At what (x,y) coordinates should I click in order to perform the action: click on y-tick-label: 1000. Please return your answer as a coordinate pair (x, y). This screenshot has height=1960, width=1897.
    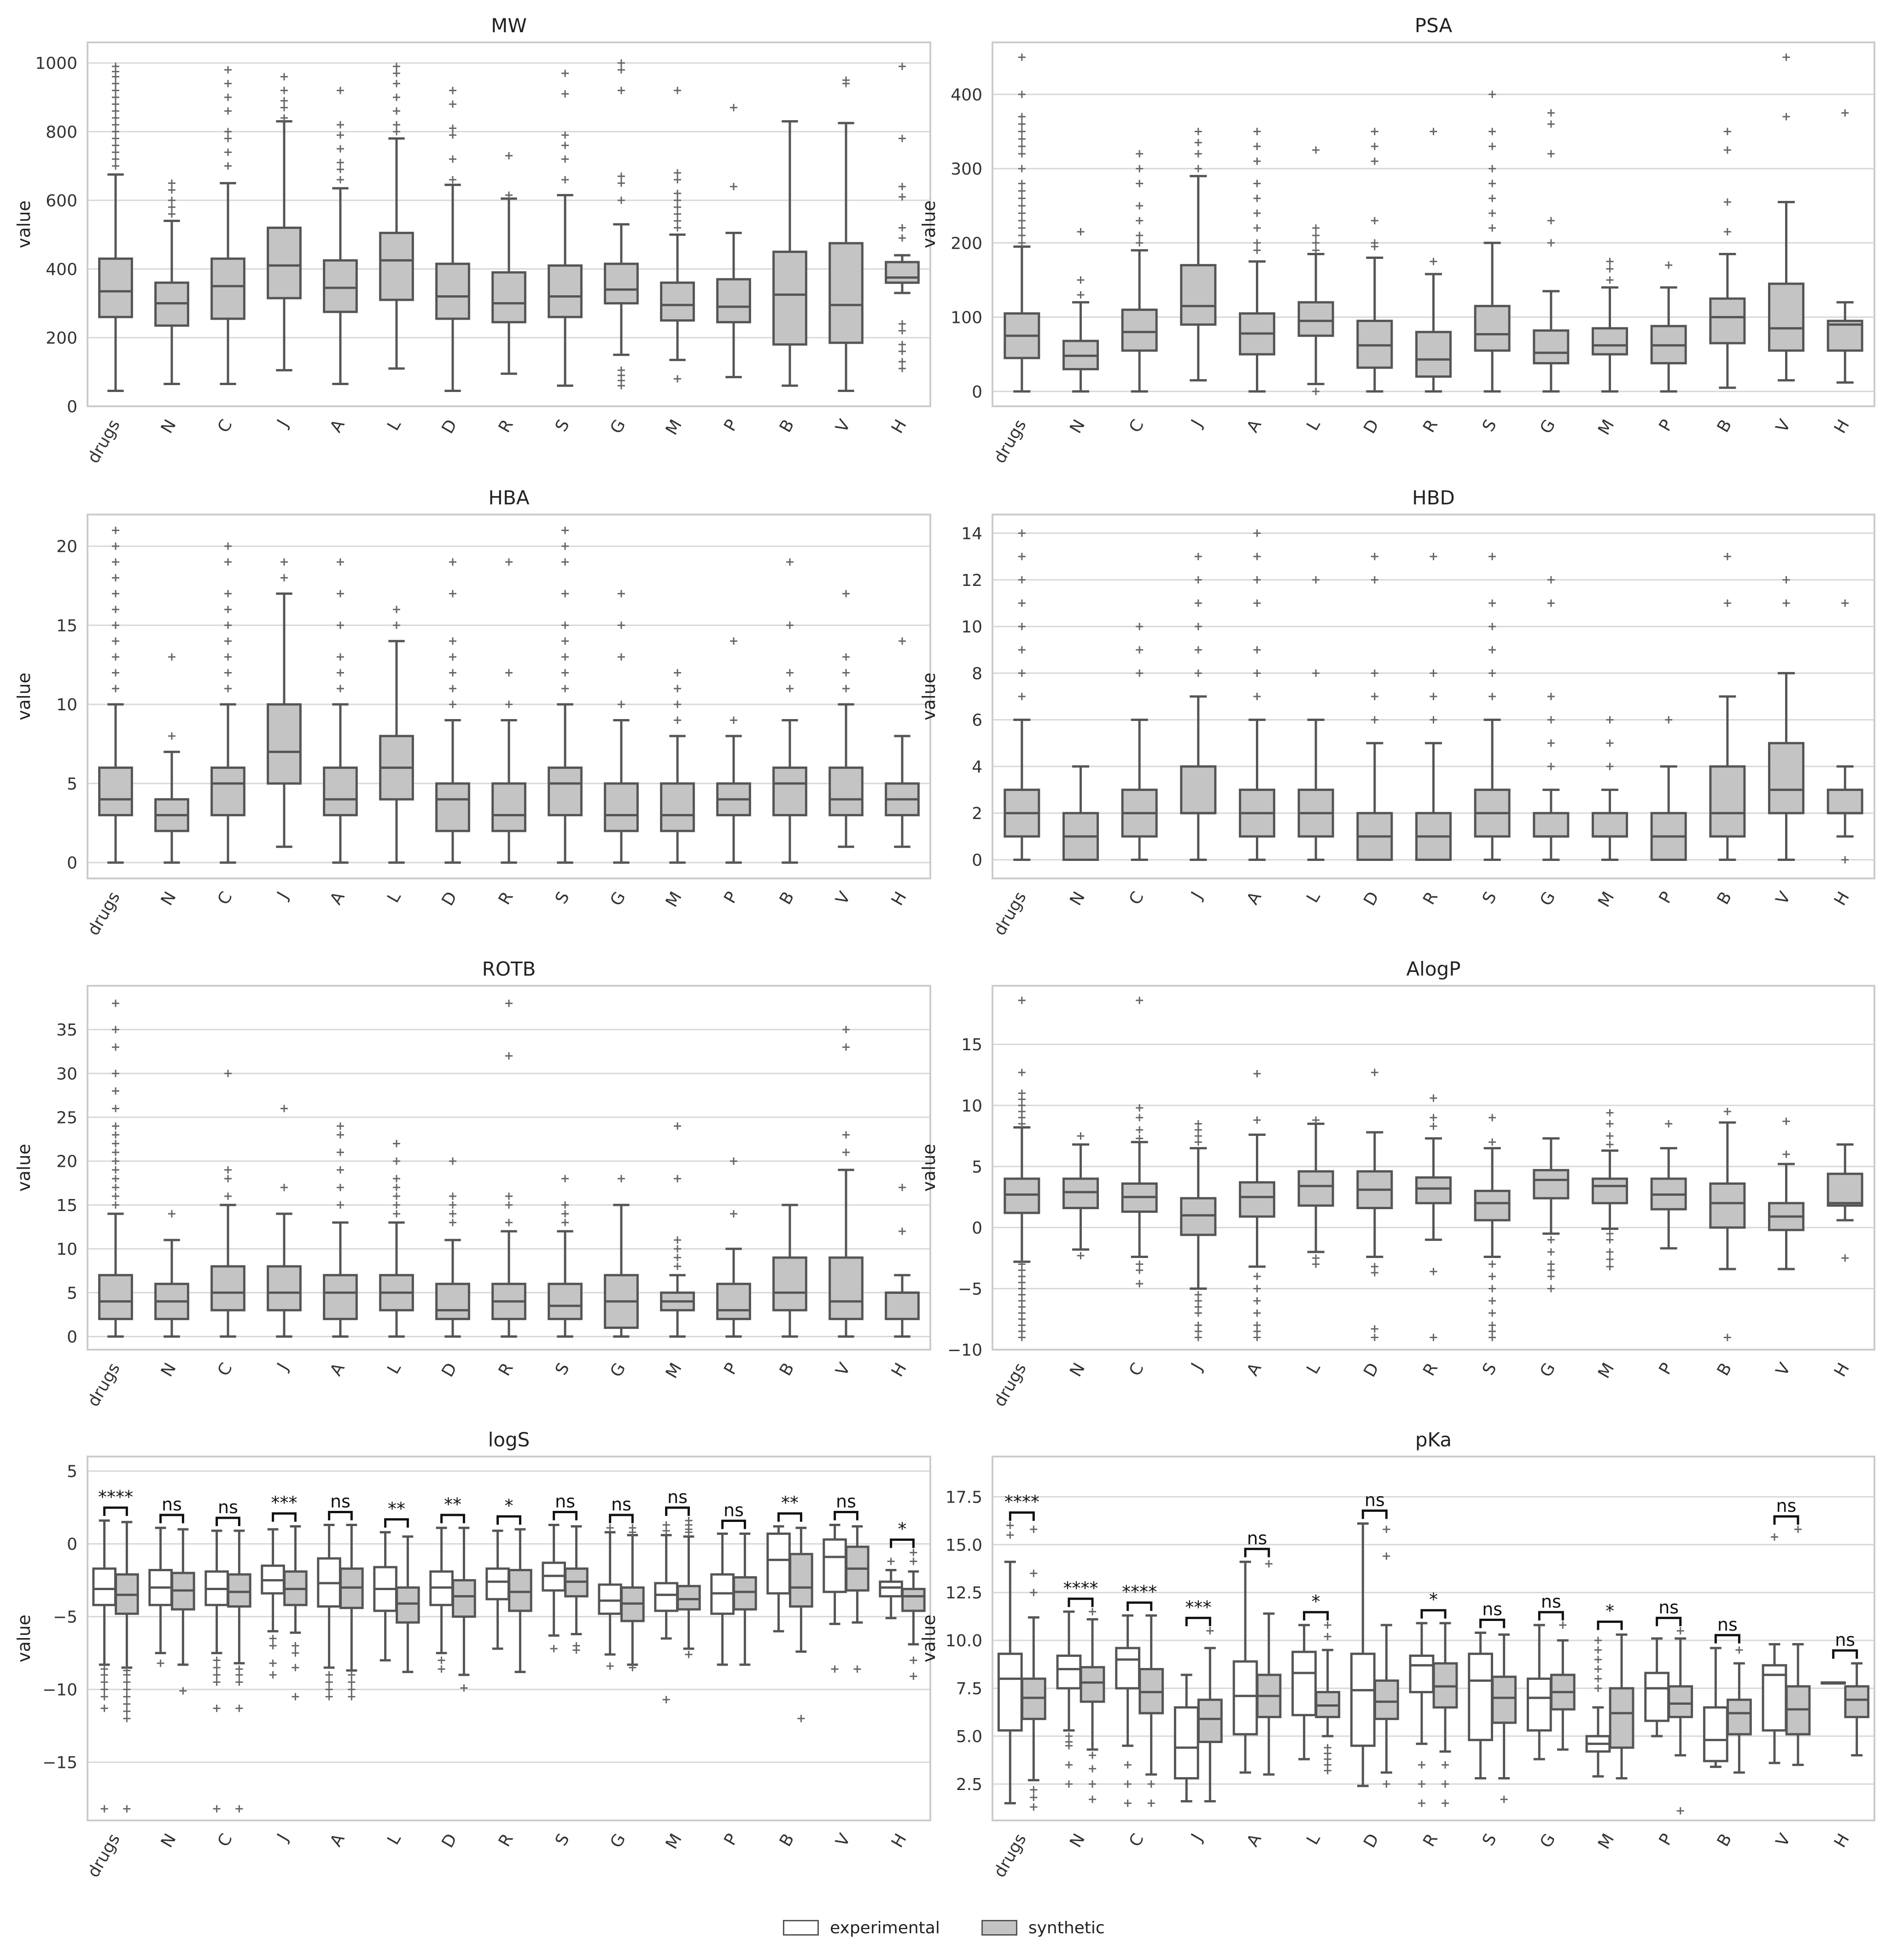
    Looking at the image, I should click on (56, 64).